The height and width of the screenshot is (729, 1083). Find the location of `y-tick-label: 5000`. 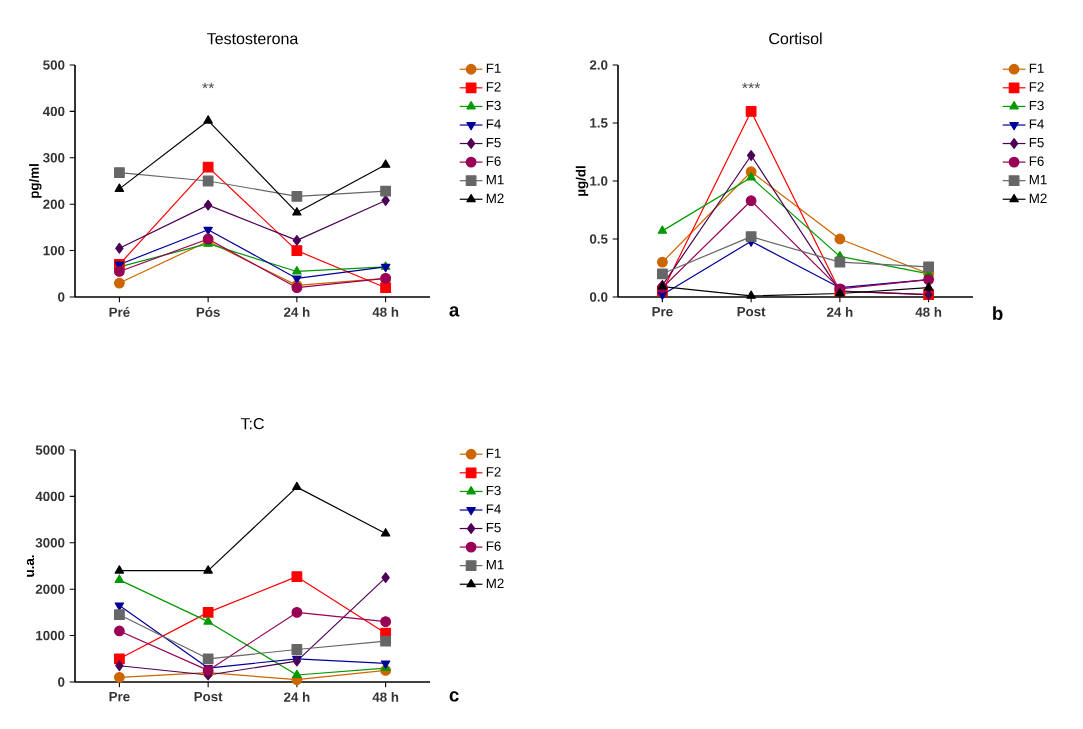

y-tick-label: 5000 is located at coordinates (50, 450).